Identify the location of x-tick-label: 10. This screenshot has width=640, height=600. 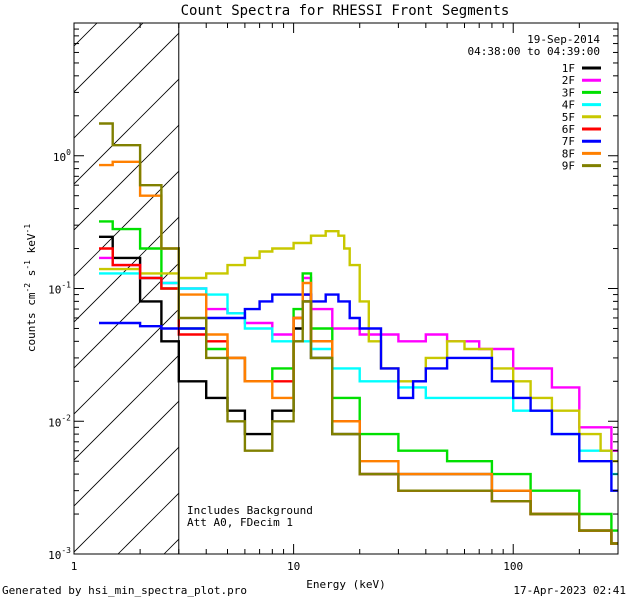
(293, 566).